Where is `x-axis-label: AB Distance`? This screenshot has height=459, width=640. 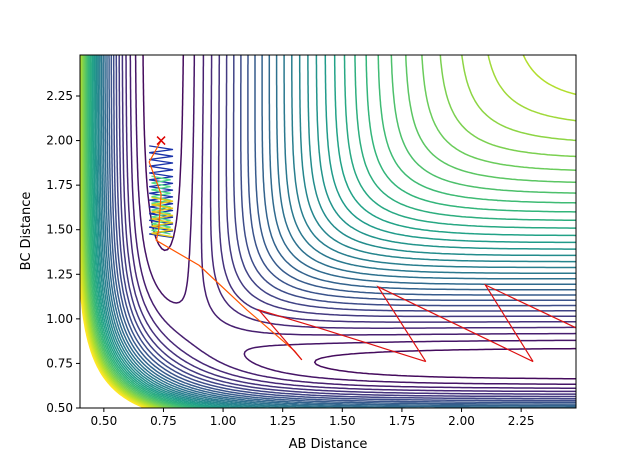 x-axis-label: AB Distance is located at coordinates (328, 444).